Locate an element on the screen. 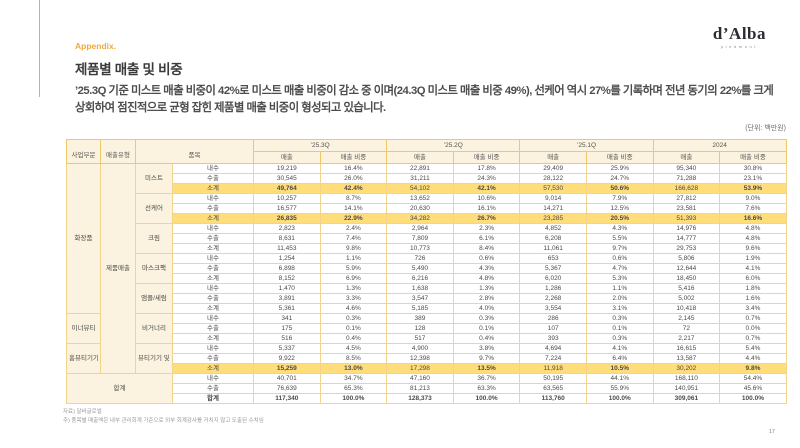  value-cell: 389 is located at coordinates (420, 318).